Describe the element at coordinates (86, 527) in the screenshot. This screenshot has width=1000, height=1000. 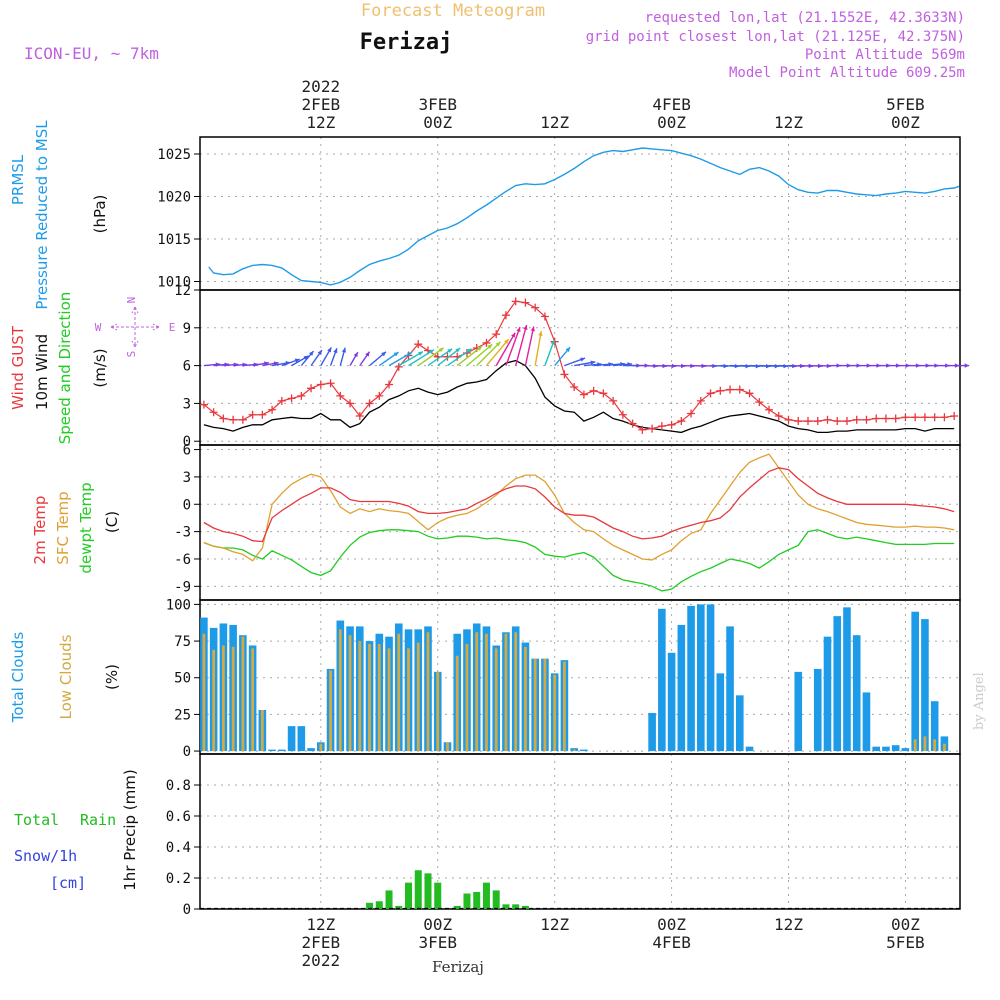
I see `label-dewpt-temp: dewpt Temp` at that location.